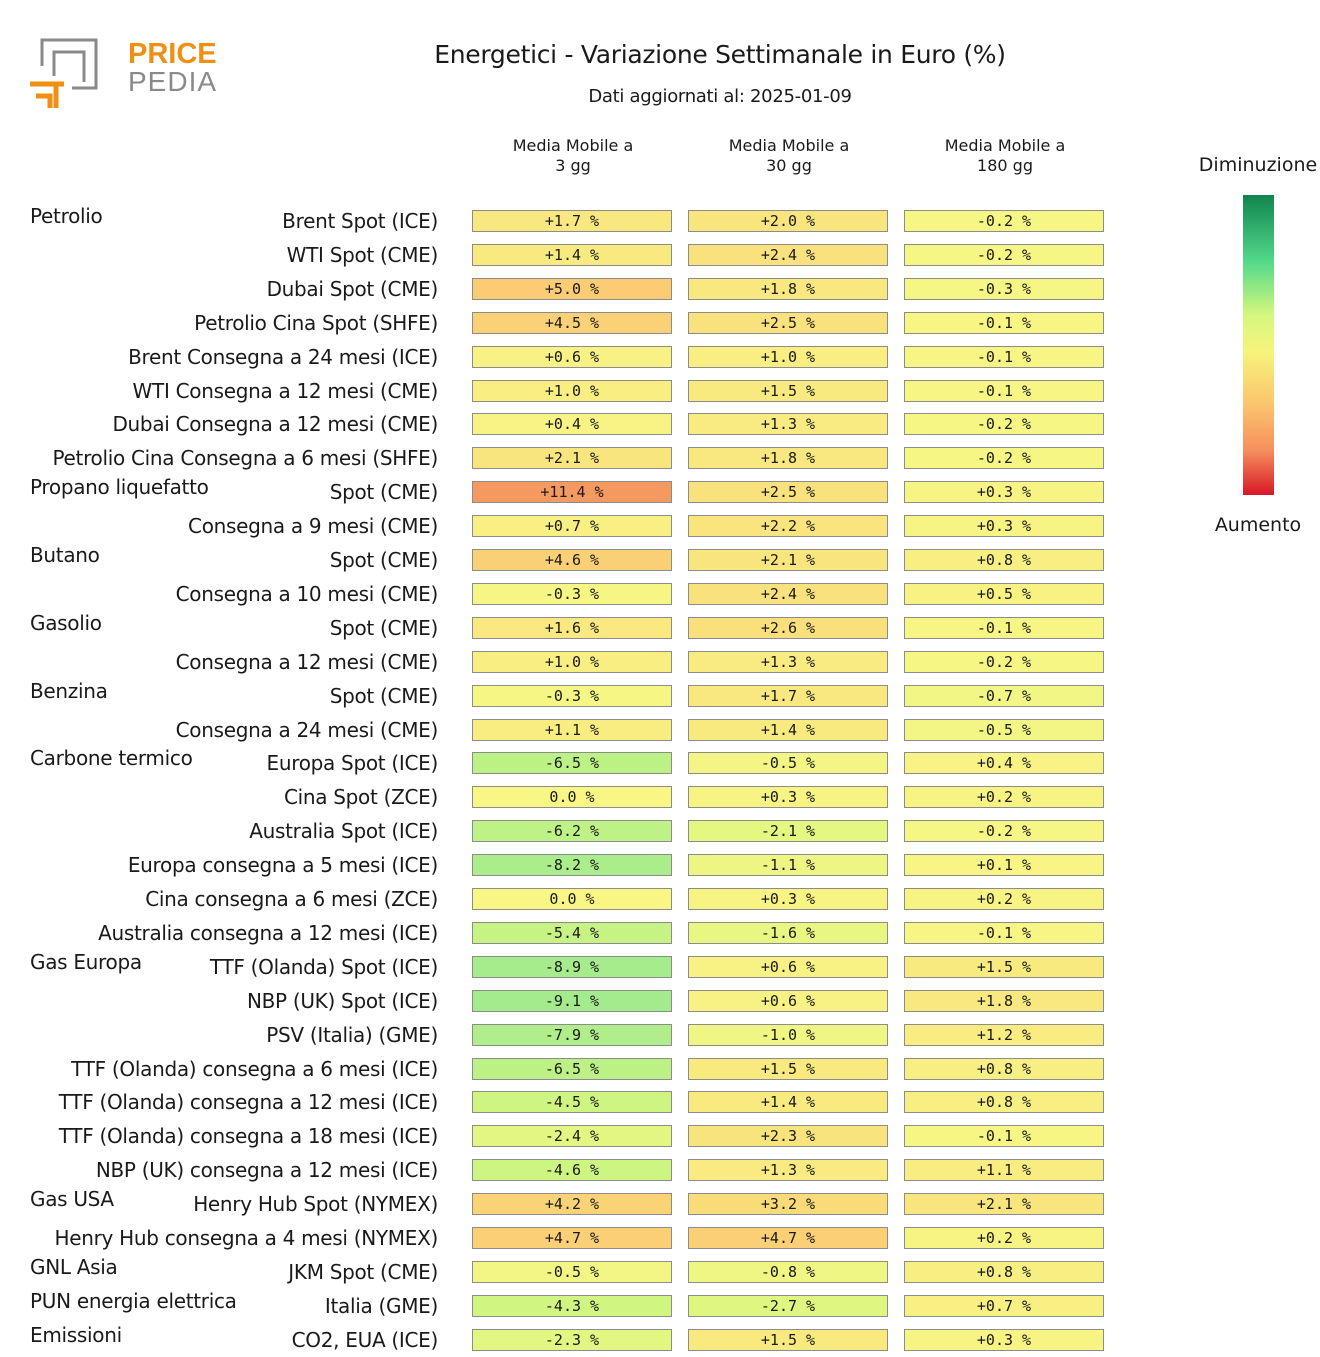  I want to click on row-label: PSV (Italia) (GME), so click(352, 1034).